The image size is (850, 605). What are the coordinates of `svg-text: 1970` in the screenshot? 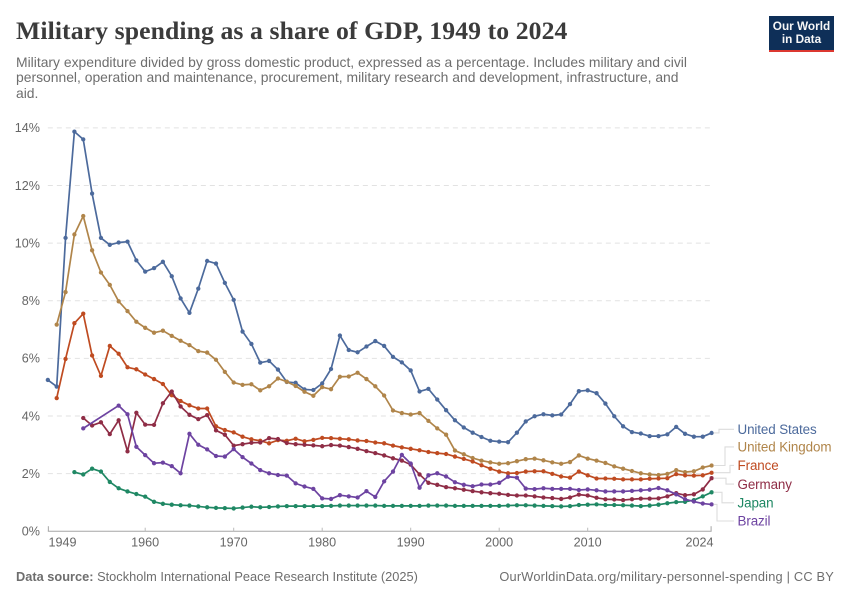 It's located at (234, 543).